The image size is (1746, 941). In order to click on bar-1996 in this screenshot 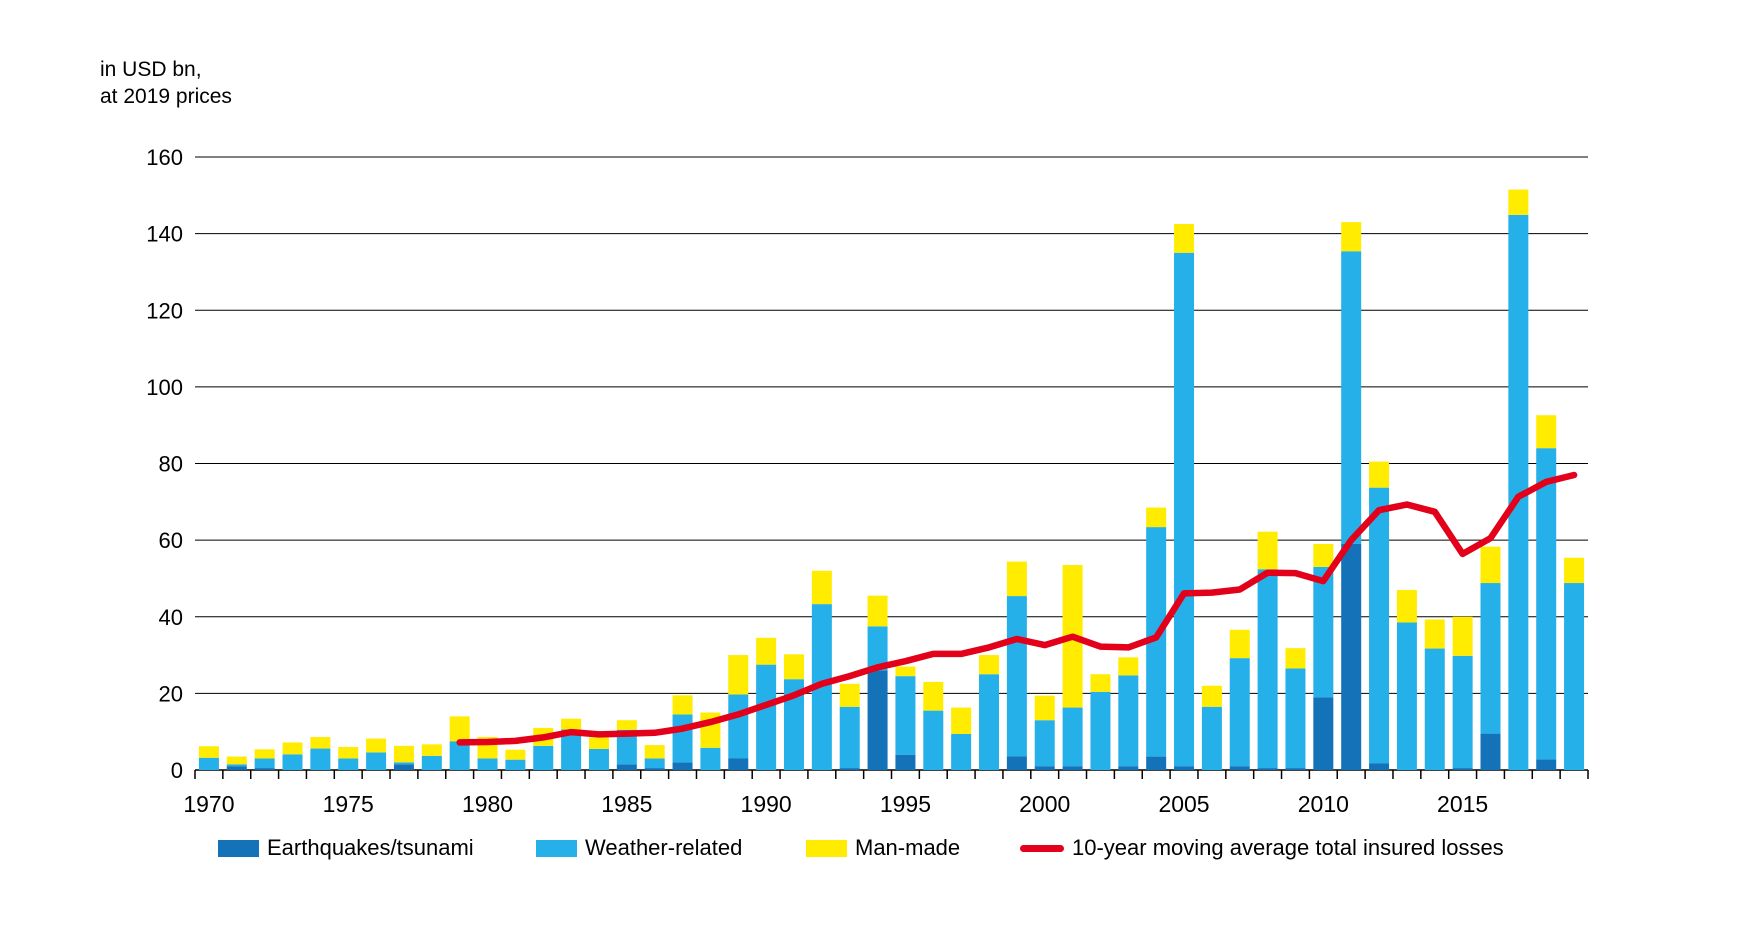, I will do `click(933, 725)`.